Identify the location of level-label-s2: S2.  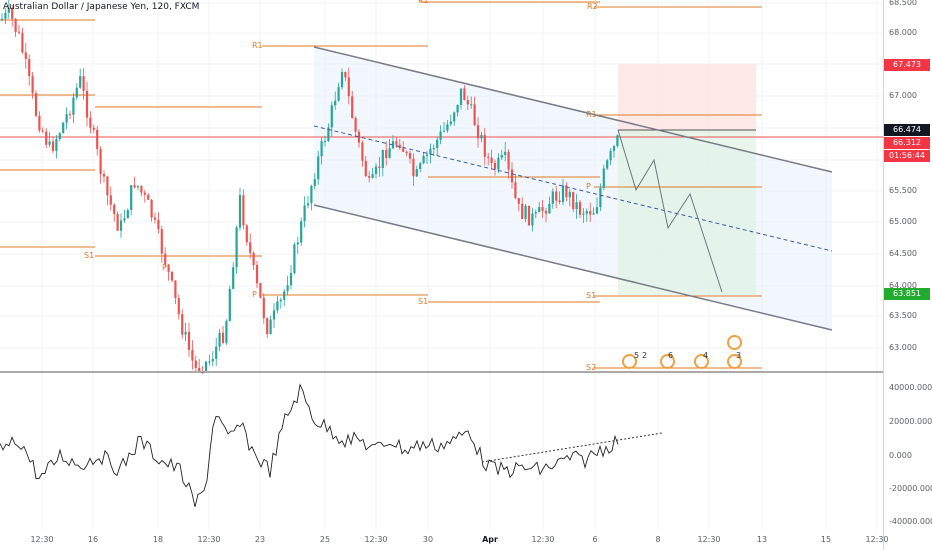
(591, 367).